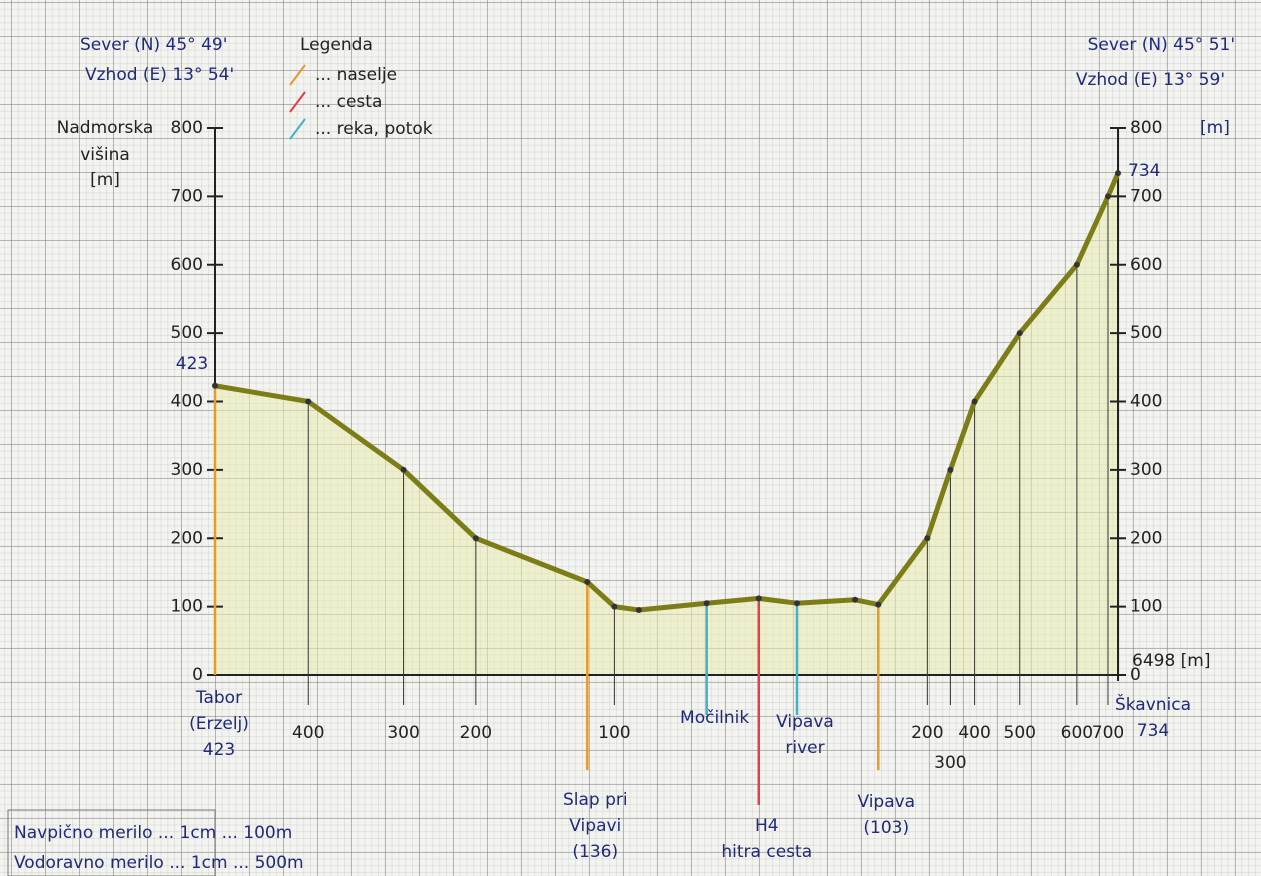 The width and height of the screenshot is (1261, 876). Describe the element at coordinates (336, 45) in the screenshot. I see `legend-title: Legenda` at that location.